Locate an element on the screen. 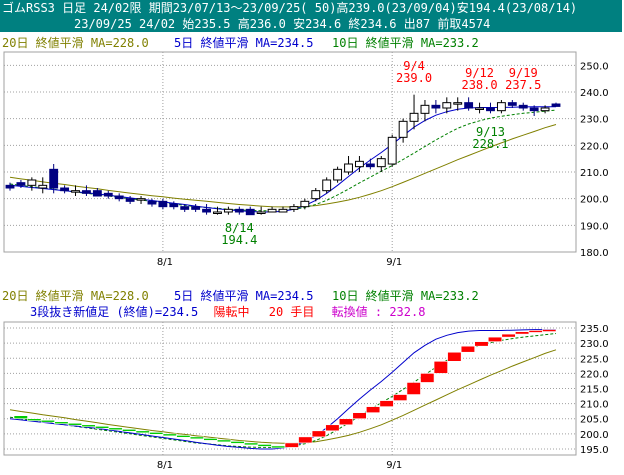  y-tick-label: 210.0 is located at coordinates (594, 405).